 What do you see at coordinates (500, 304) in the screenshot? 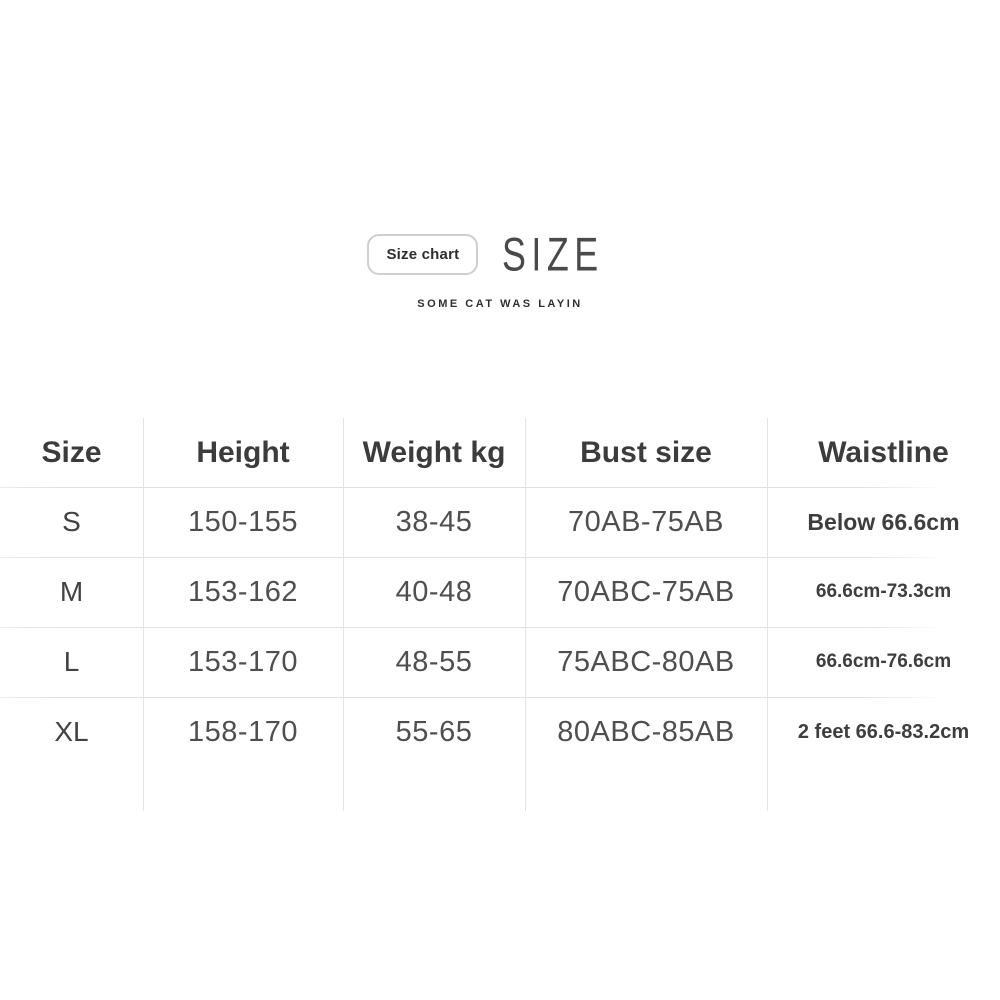
I see `brand-tagline: SOME CAT WAS LAYIN` at bounding box center [500, 304].